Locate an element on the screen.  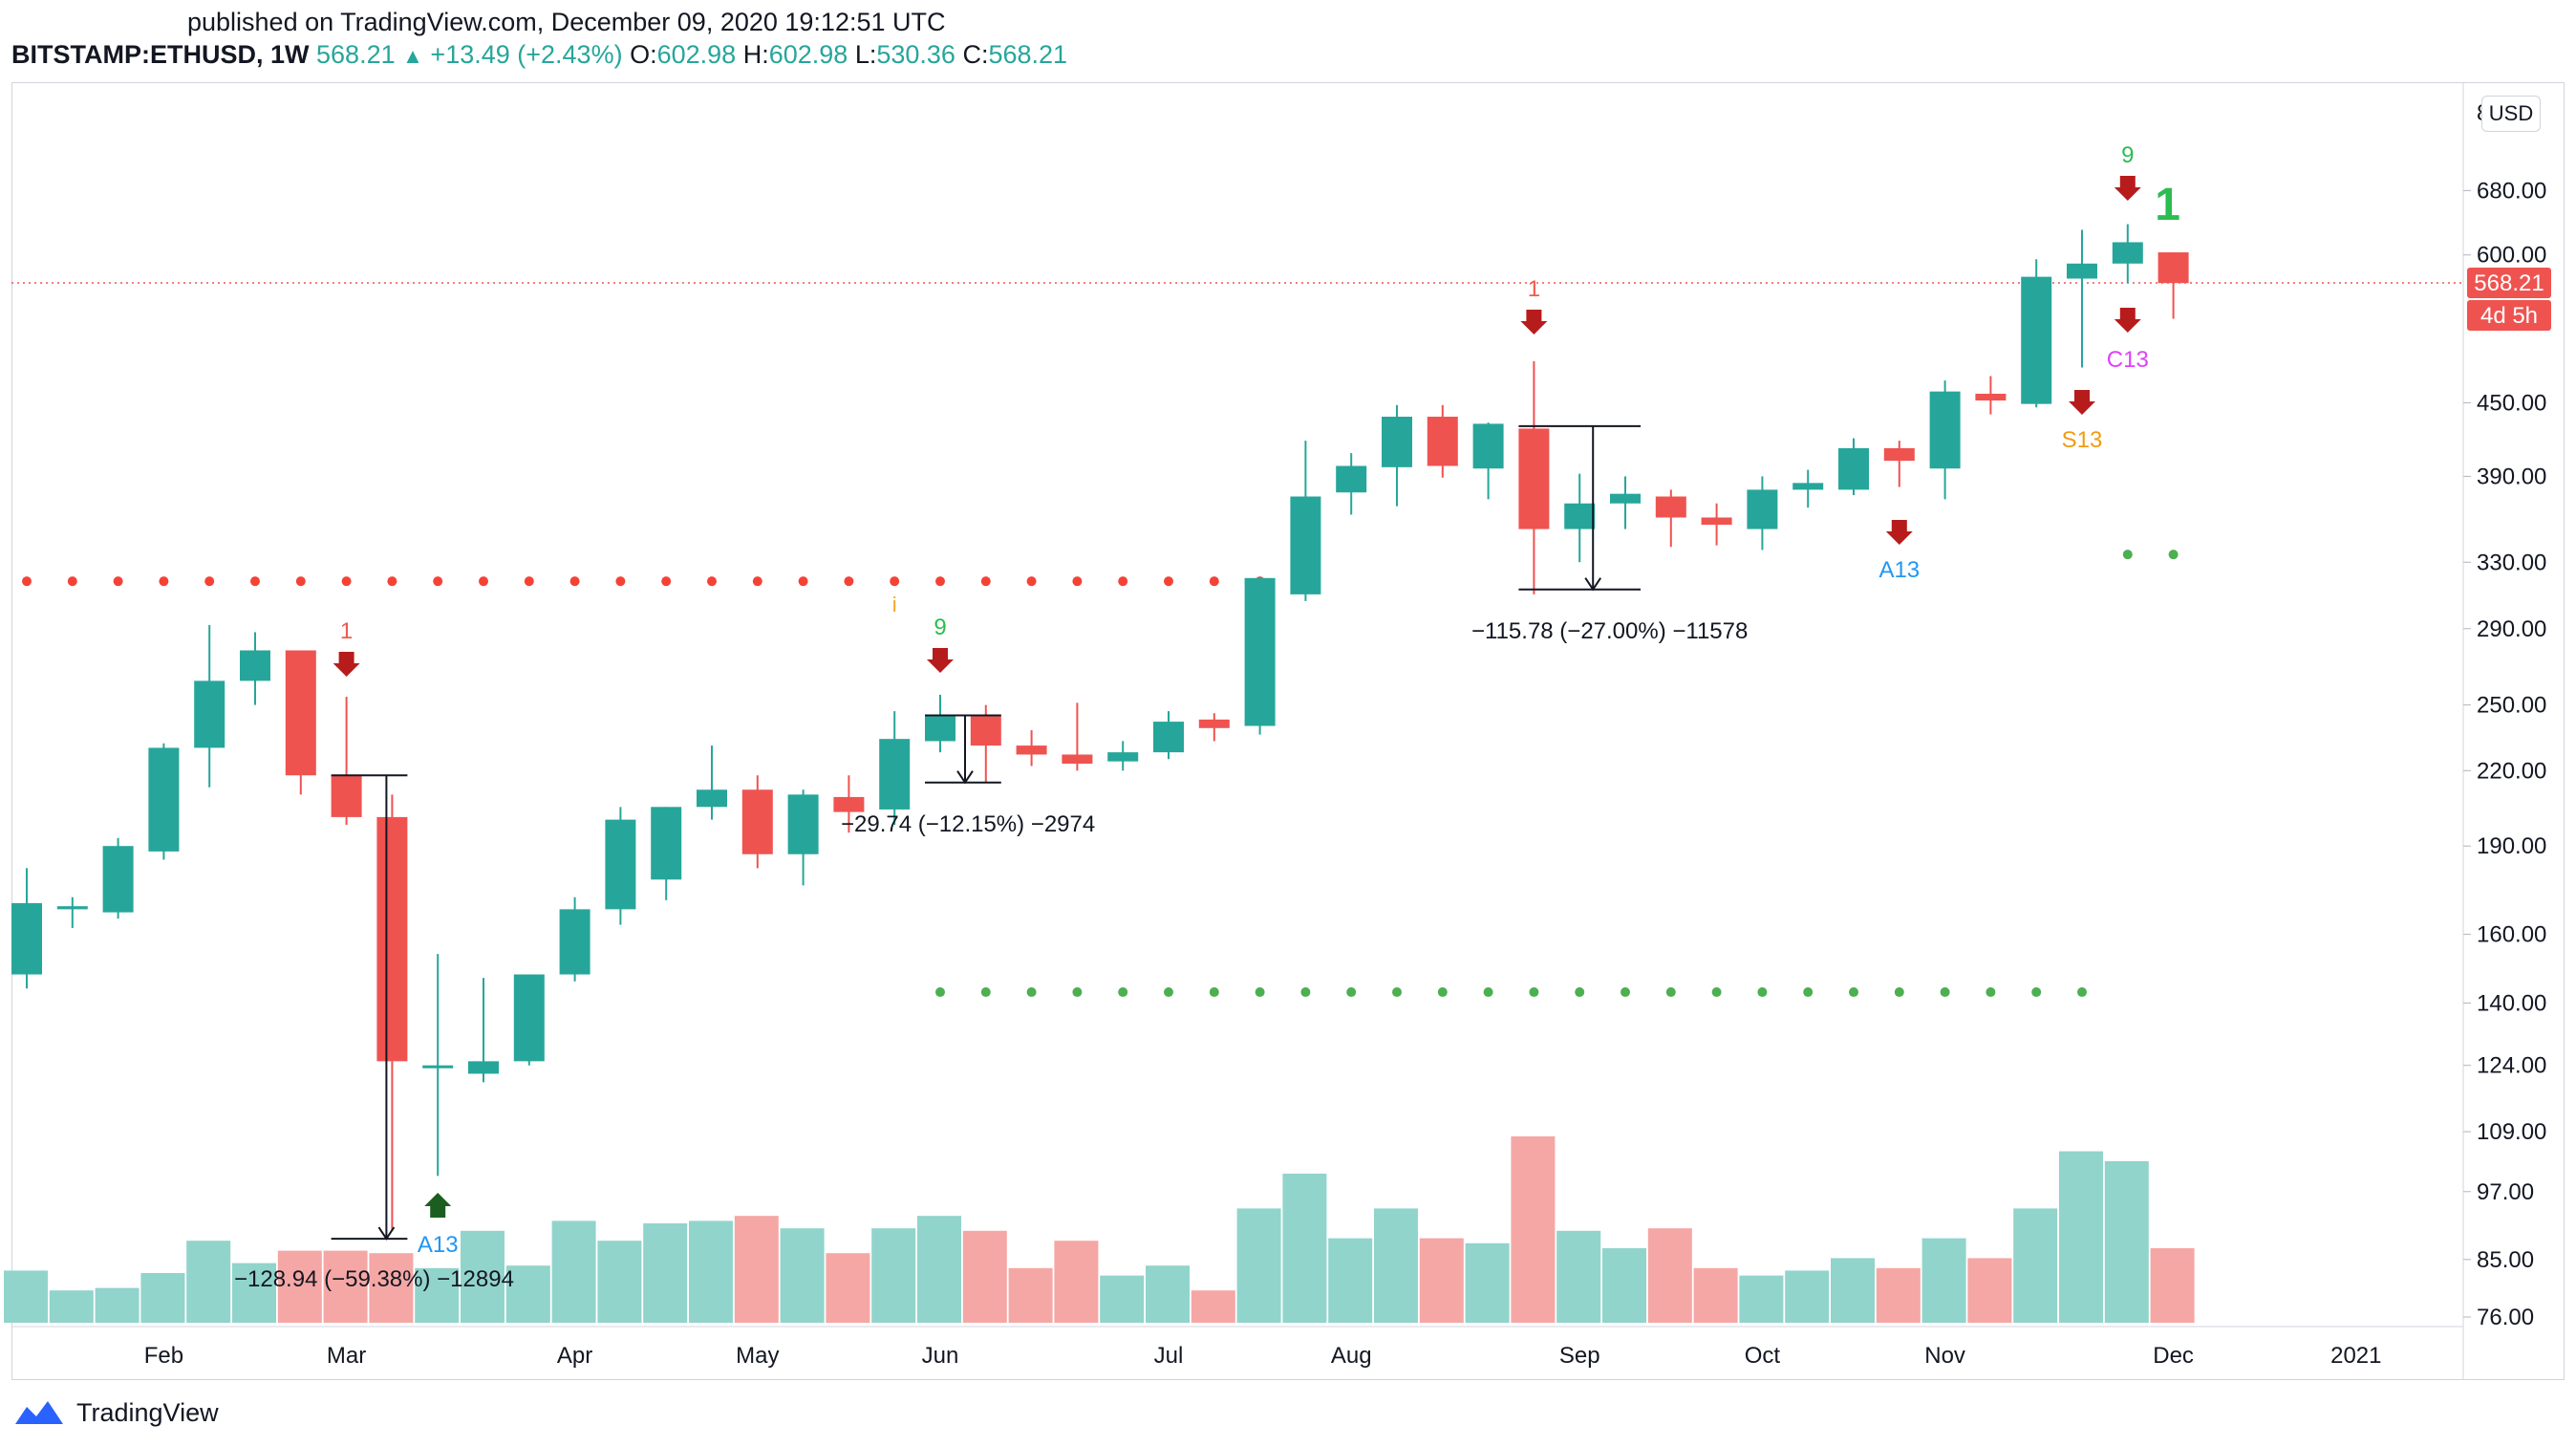
tradingview-logo: TradingView is located at coordinates (116, 1412).